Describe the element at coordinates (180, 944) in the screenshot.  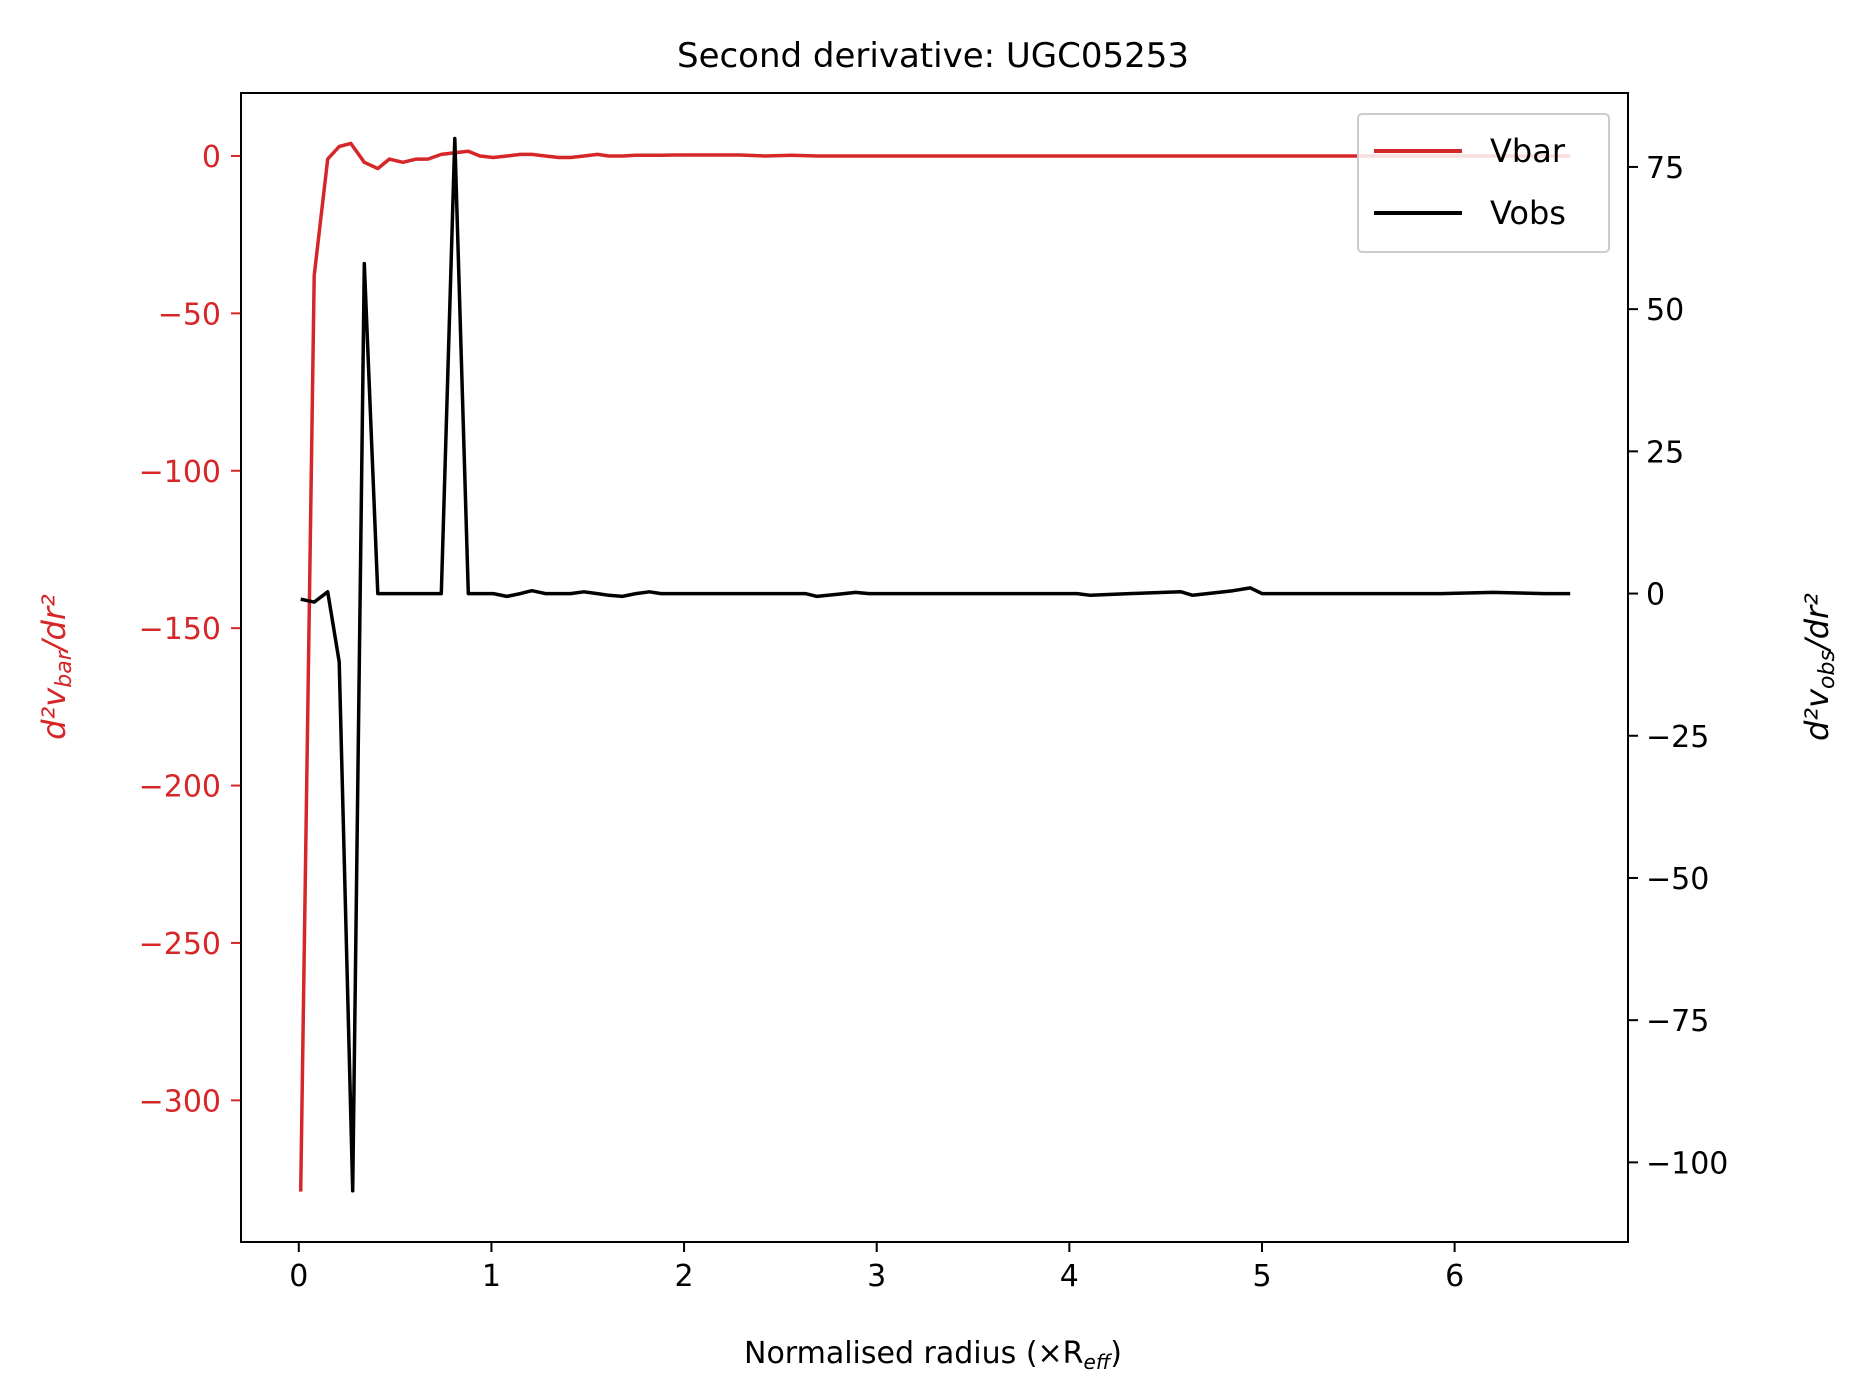
I see `y-left-tick-label: −250` at that location.